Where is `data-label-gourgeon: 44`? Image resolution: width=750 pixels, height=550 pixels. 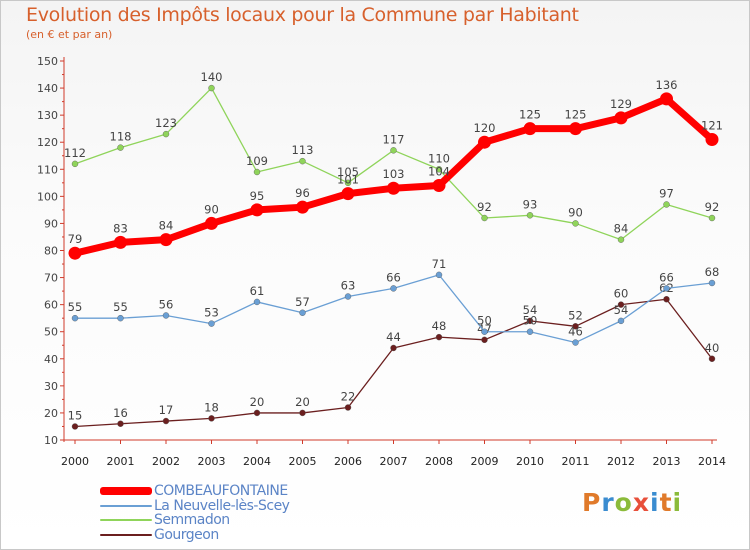 data-label-gourgeon: 44 is located at coordinates (393, 337).